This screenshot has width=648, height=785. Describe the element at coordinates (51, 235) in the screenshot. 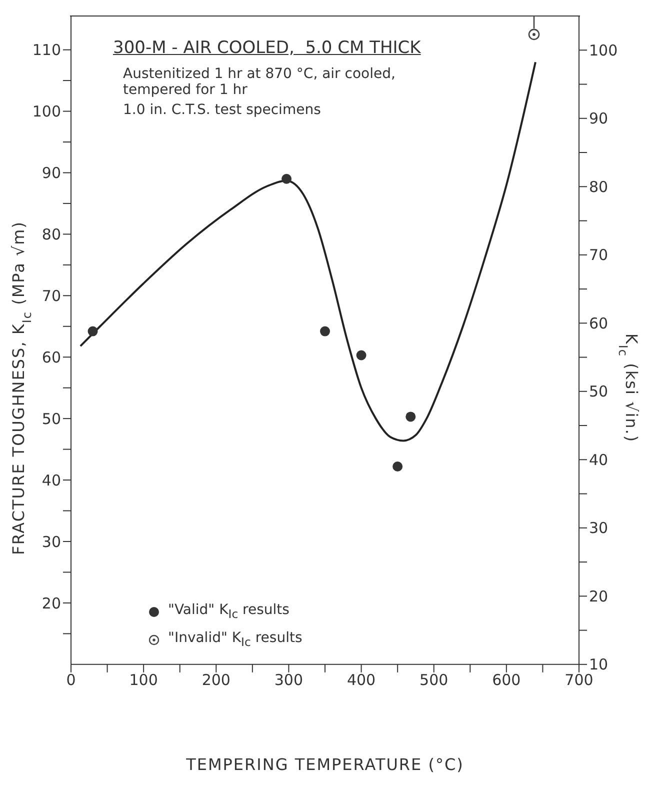

I see `y-tick-label: 80` at that location.